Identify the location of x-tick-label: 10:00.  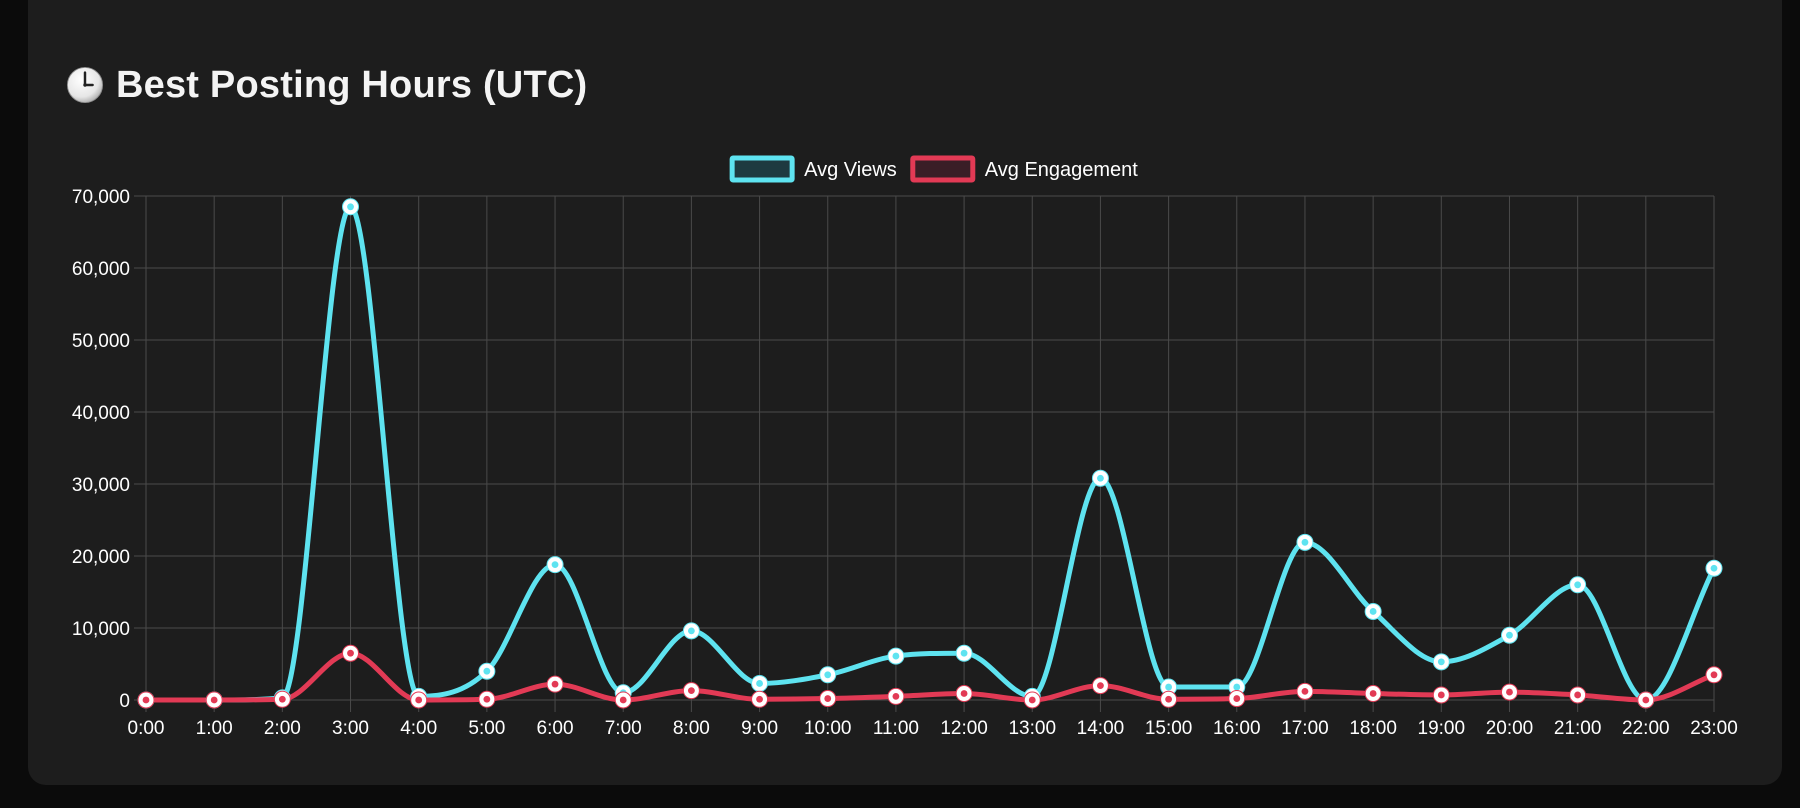
(828, 728).